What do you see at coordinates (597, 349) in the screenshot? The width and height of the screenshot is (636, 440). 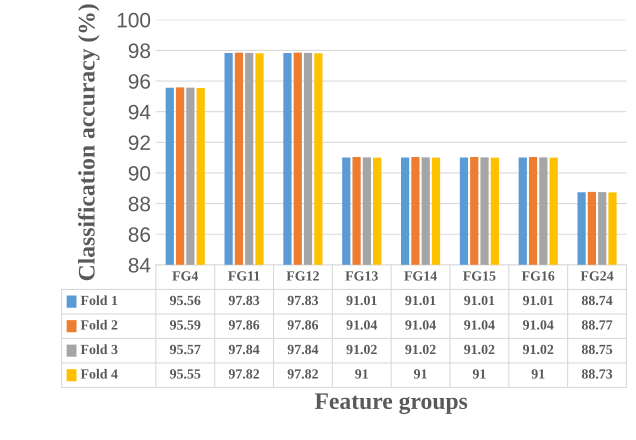 I see `data-label: 88.75` at bounding box center [597, 349].